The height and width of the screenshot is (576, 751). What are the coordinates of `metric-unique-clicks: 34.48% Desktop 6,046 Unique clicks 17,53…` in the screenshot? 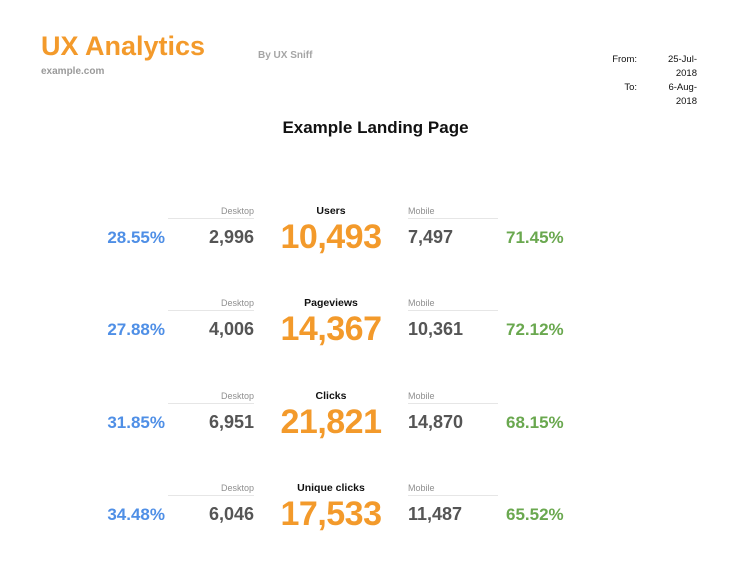 It's located at (375, 517).